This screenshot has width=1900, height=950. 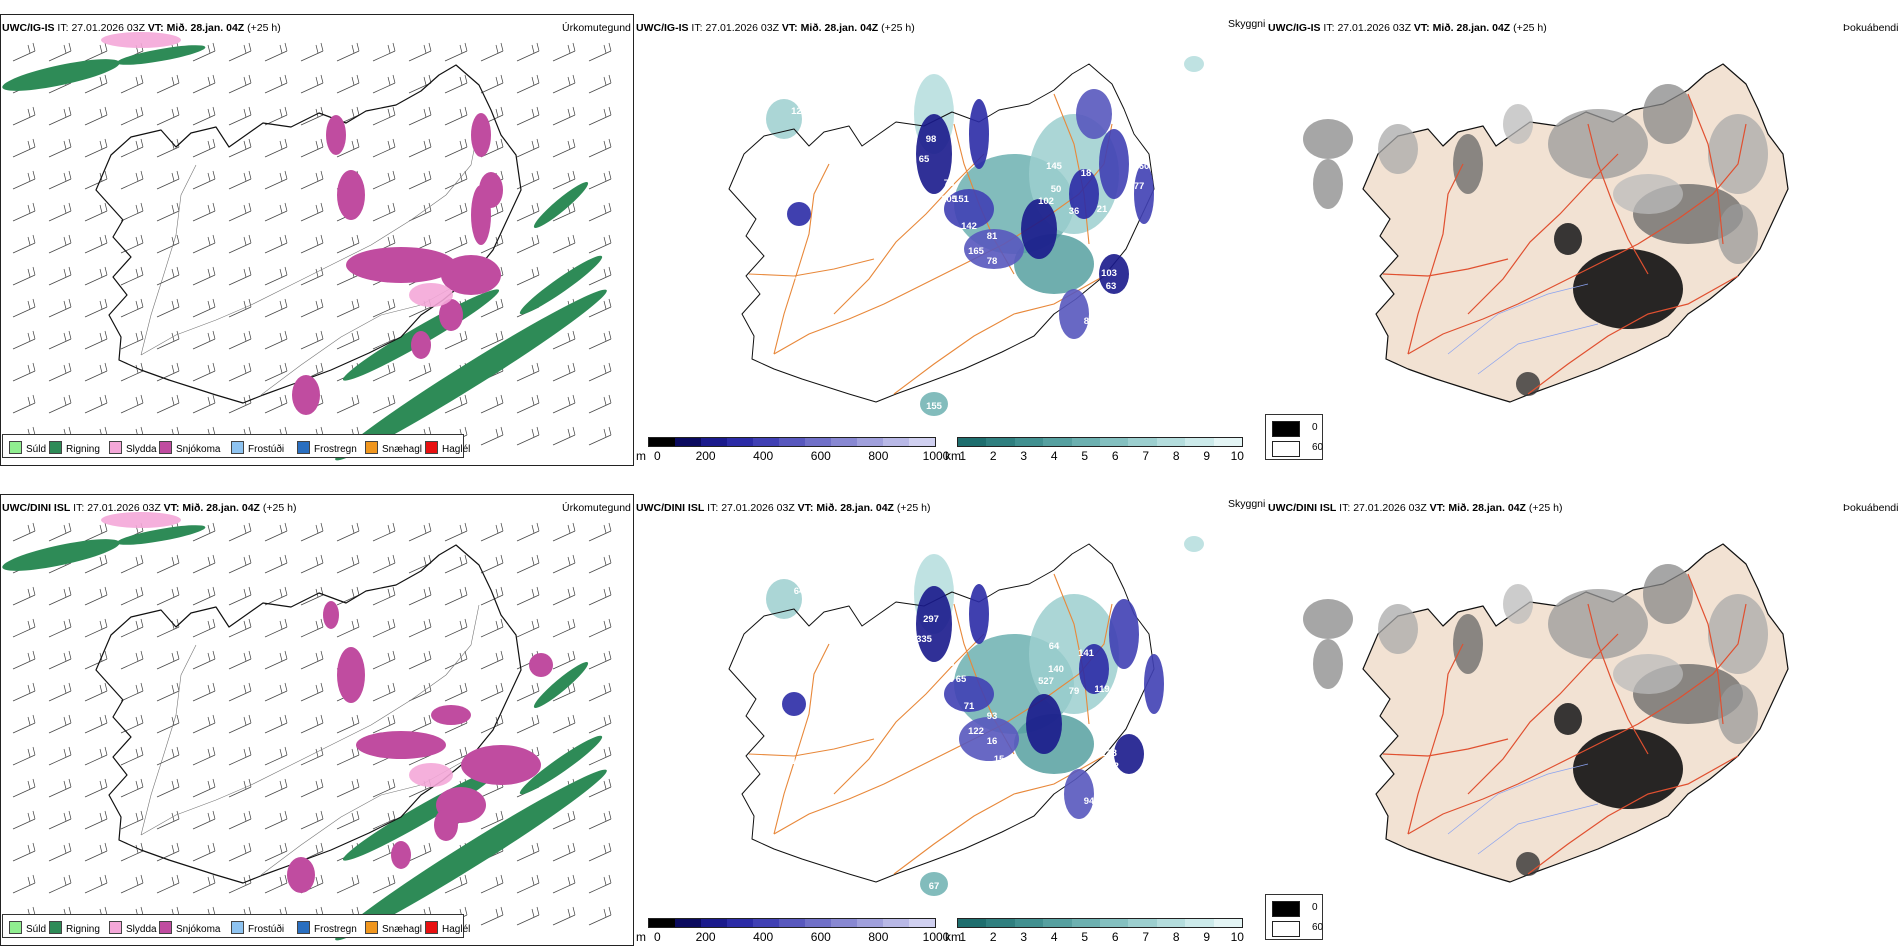 What do you see at coordinates (878, 456) in the screenshot?
I see `colorbar-tick-label: 800` at bounding box center [878, 456].